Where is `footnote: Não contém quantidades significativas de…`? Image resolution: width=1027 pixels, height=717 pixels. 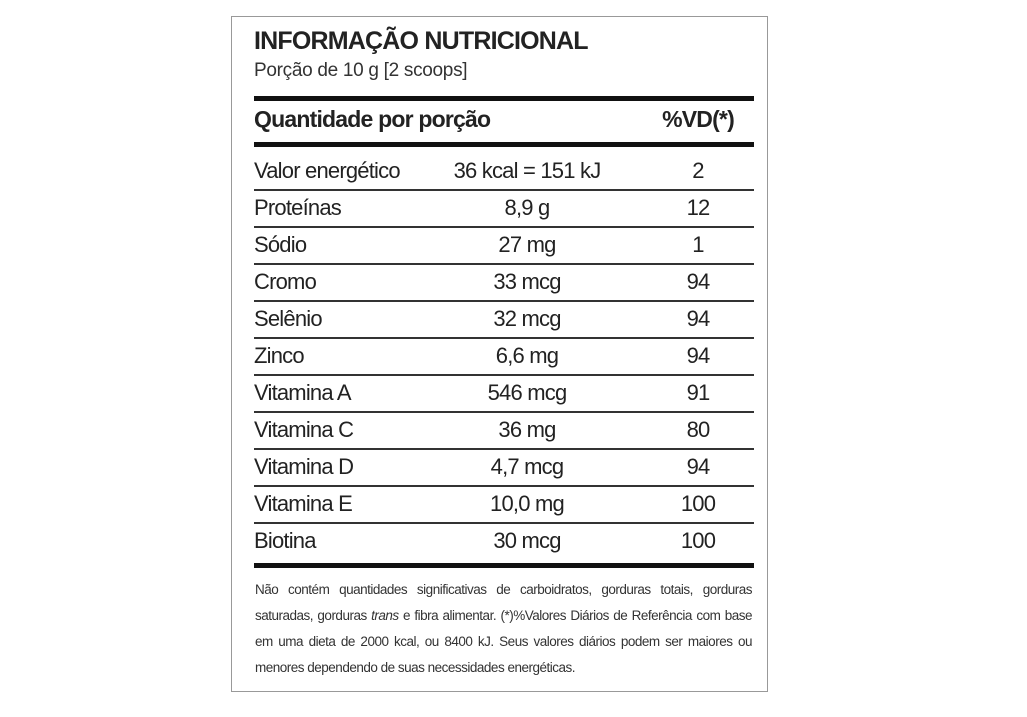
footnote: Não contém quantidades significativas de… is located at coordinates (504, 629).